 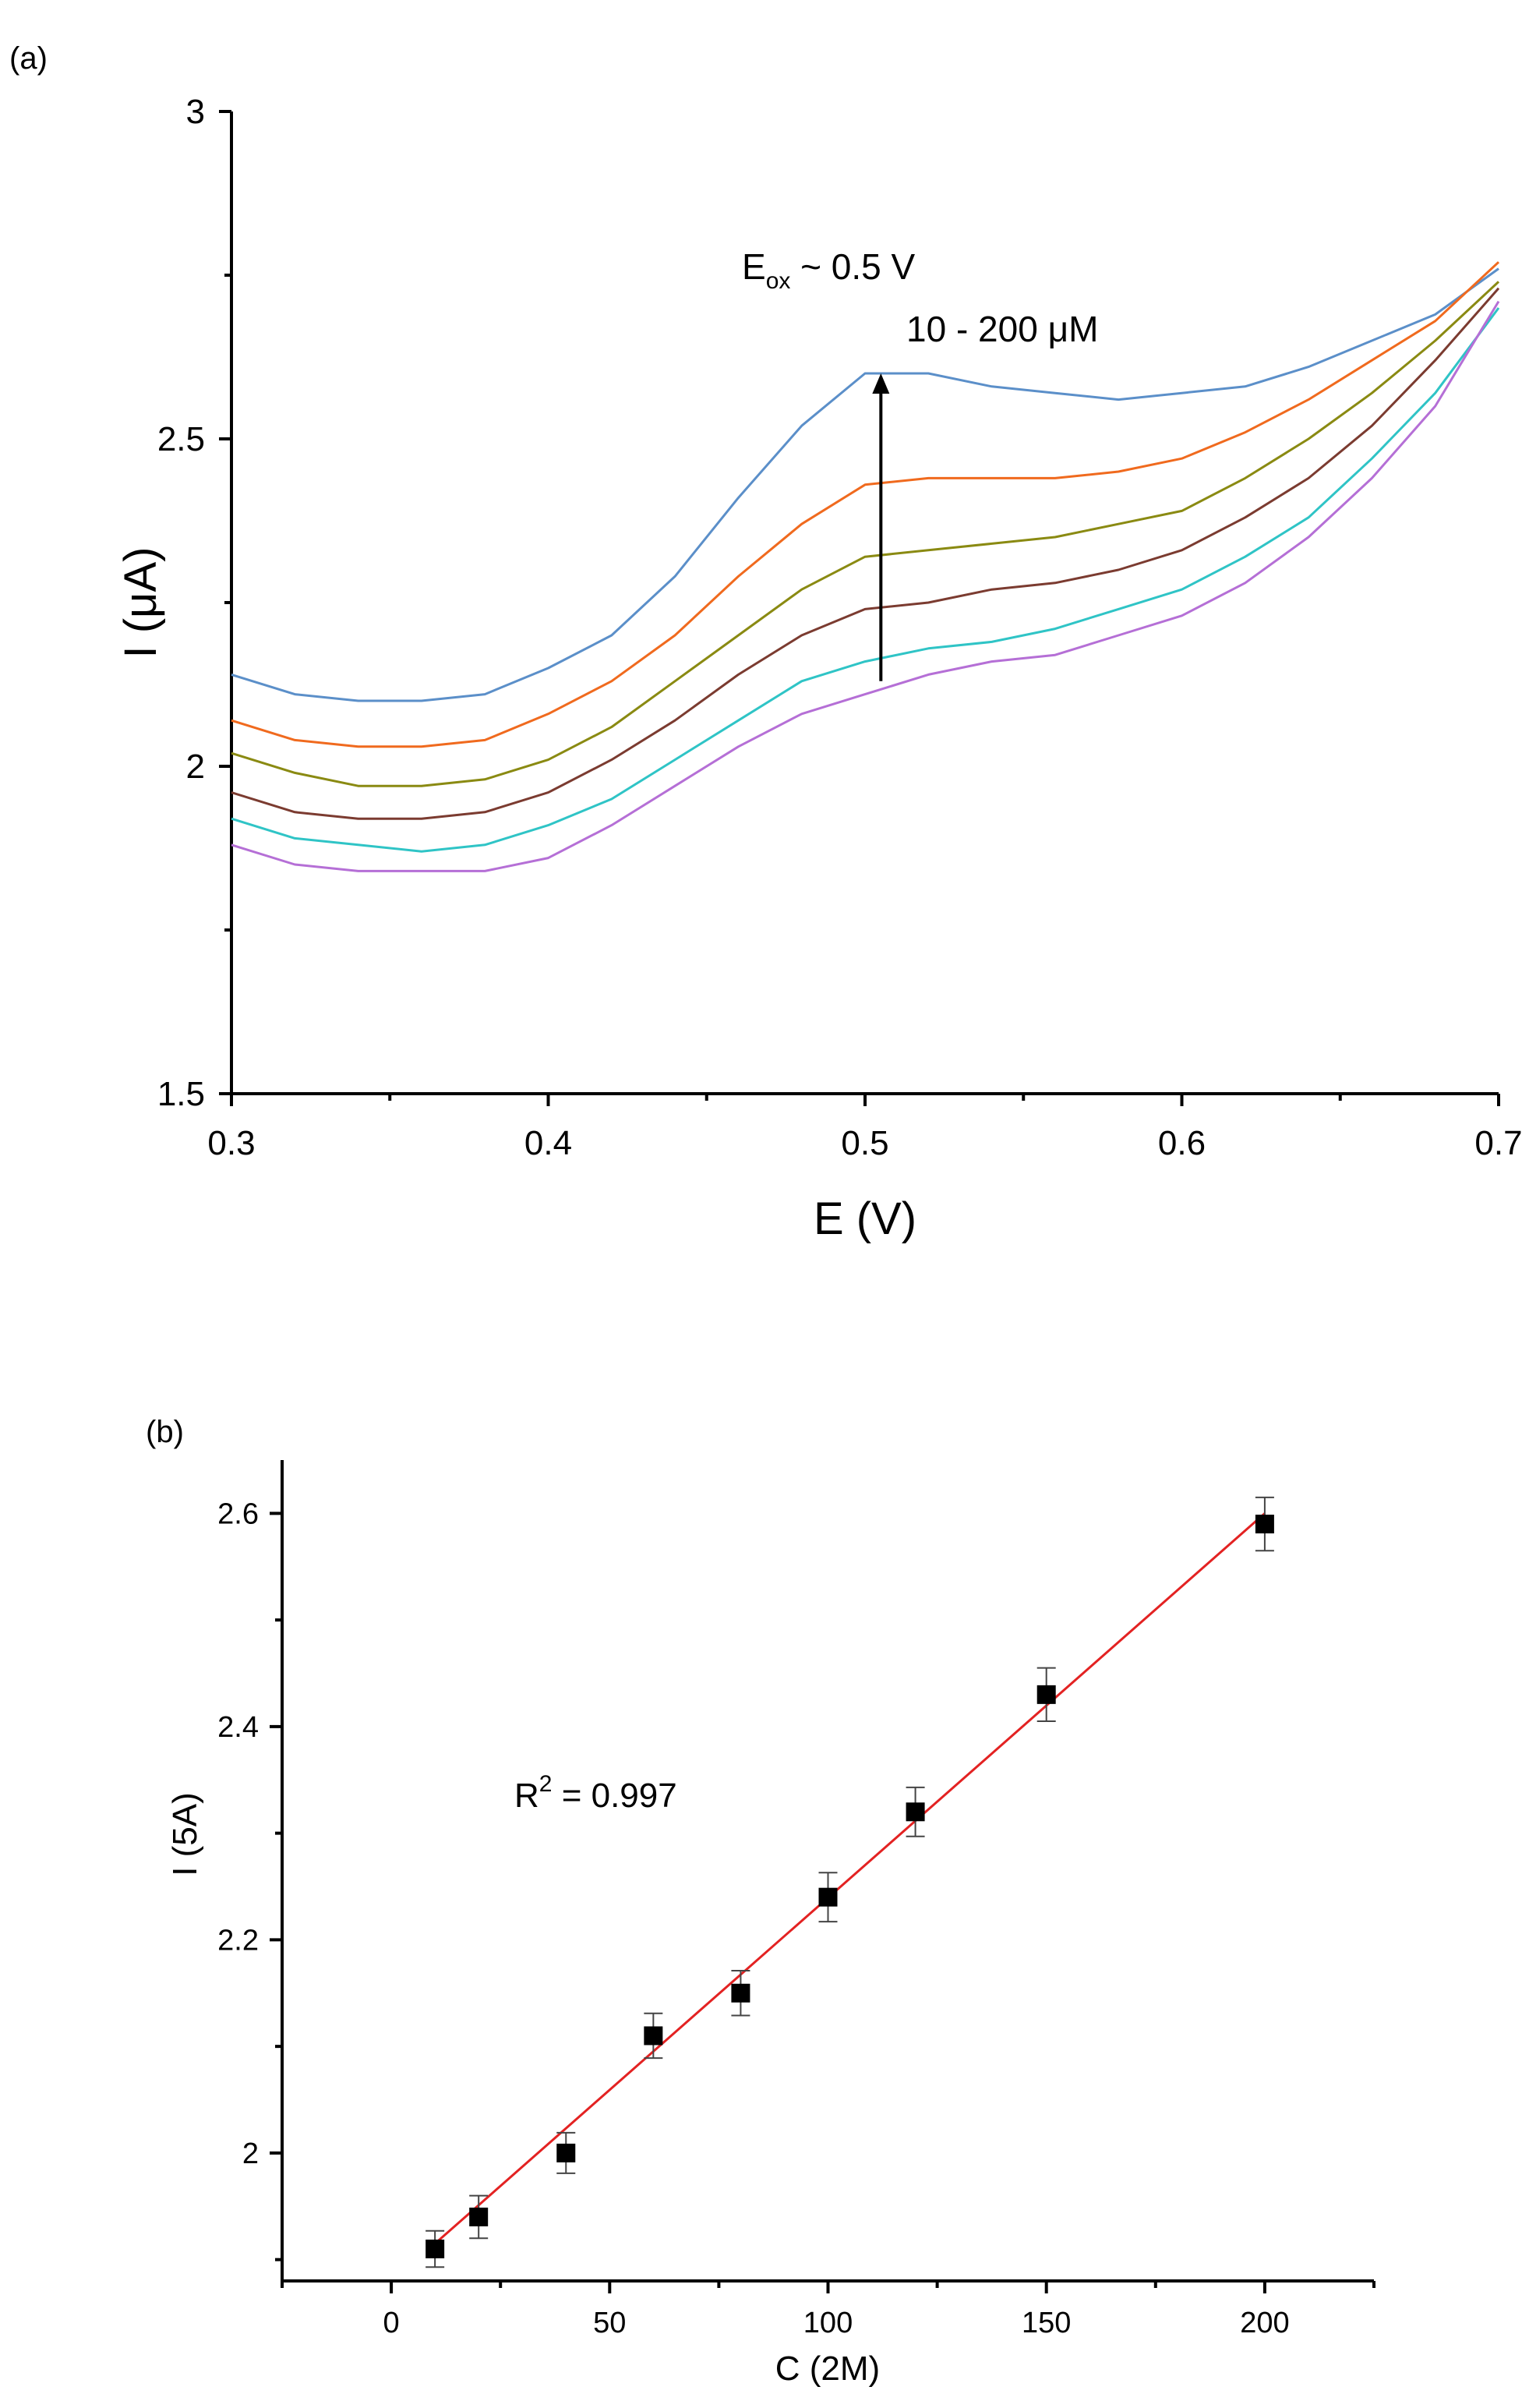 I want to click on panel-a-x-tick-label: 0.4, so click(x=548, y=1143).